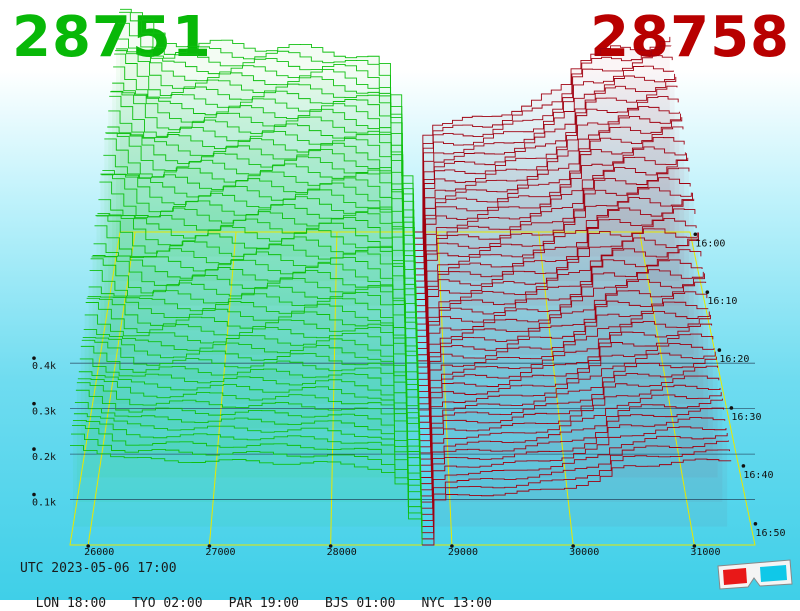 Image resolution: width=800 pixels, height=611 pixels. I want to click on utc-time: UTC 2023-05-06 17:00, so click(98, 568).